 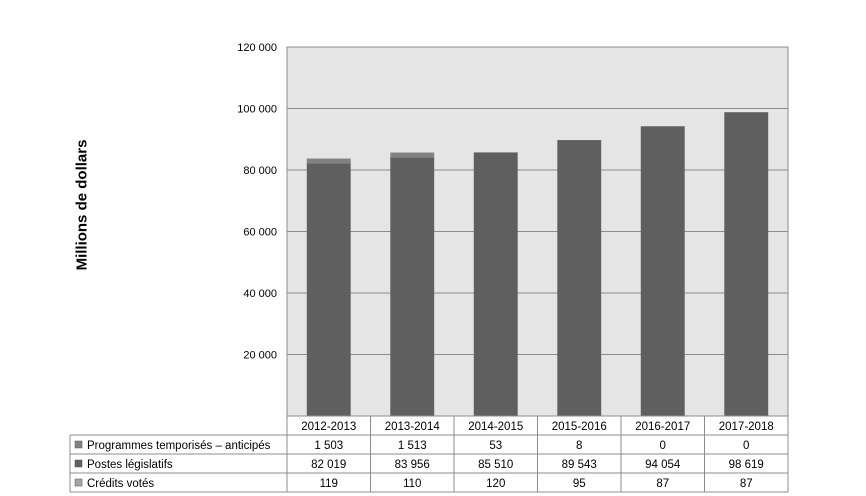 I want to click on bar-programmes-temporises-2013-2014, so click(x=412, y=155).